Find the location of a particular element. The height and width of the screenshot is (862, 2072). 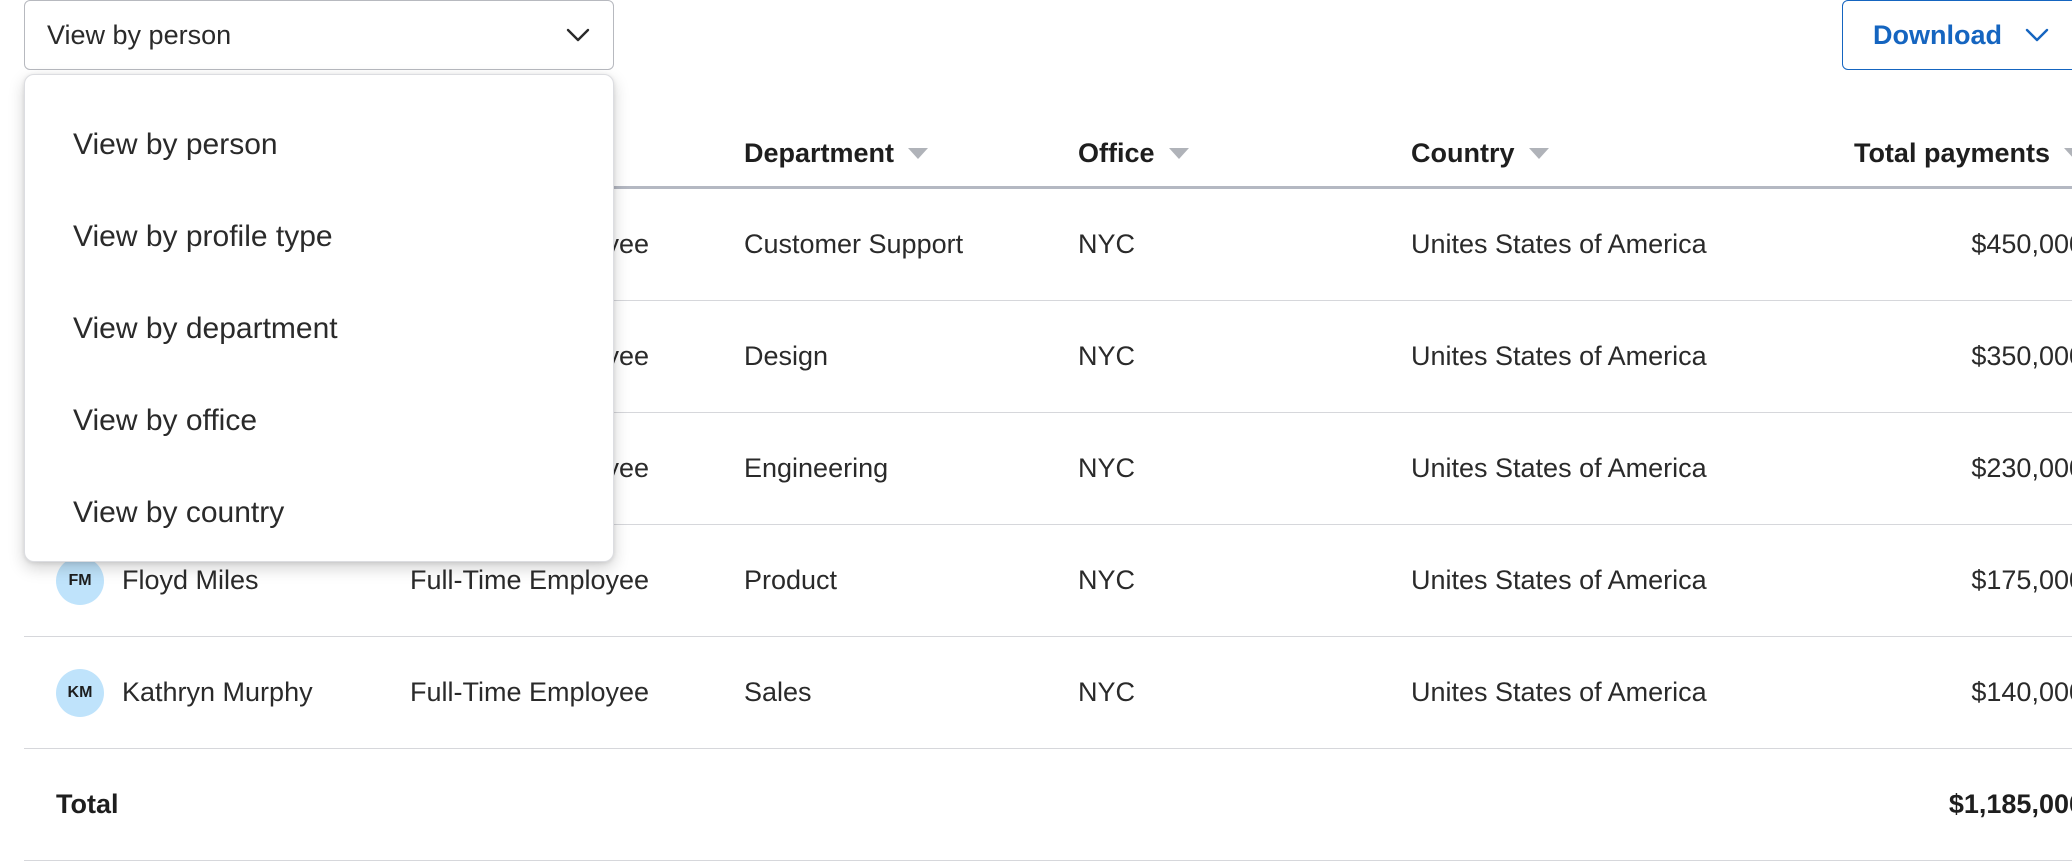

cell-person: KM Kathryn Murphy is located at coordinates (184, 692).